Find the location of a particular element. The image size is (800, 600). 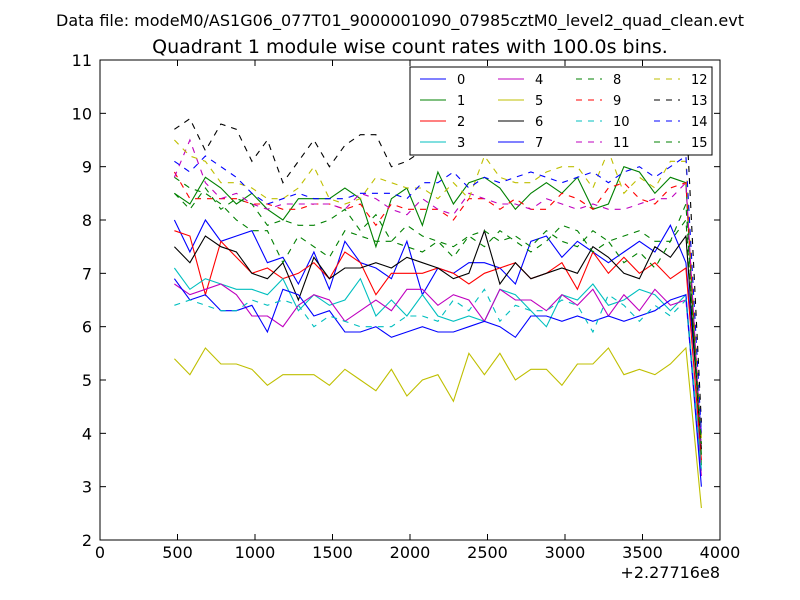

x-tick-label: 500 is located at coordinates (177, 552).